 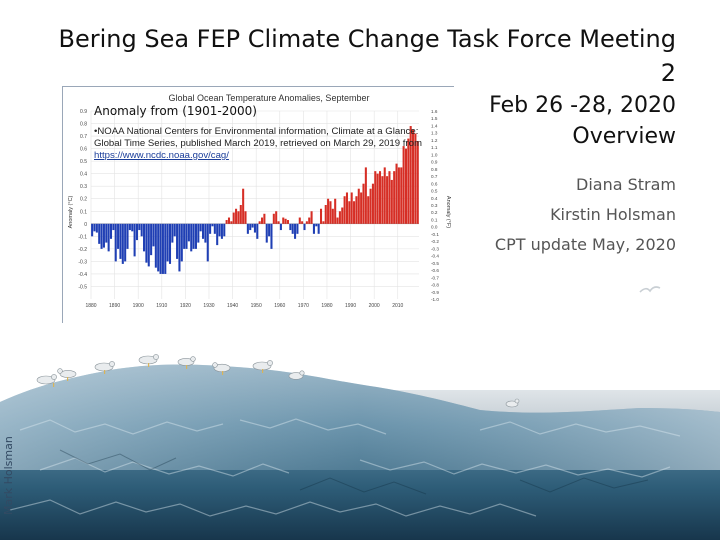 What do you see at coordinates (161, 306) in the screenshot?
I see `x-tick-label: 1910` at bounding box center [161, 306].